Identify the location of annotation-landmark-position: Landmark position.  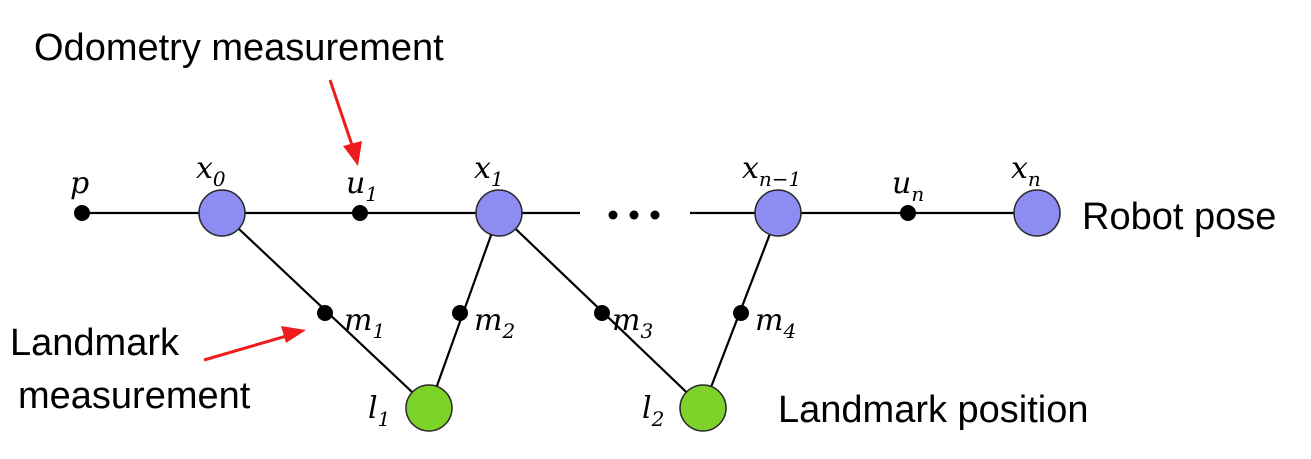
(933, 410).